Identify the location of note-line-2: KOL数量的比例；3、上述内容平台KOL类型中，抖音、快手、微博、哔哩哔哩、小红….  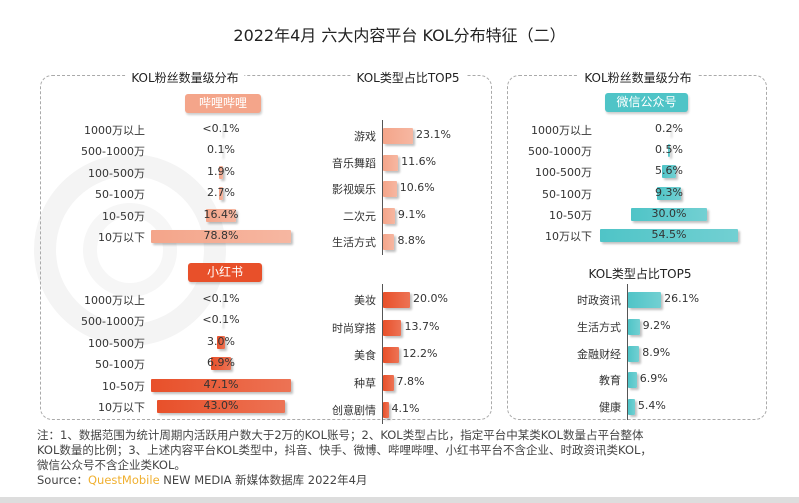
(344, 450).